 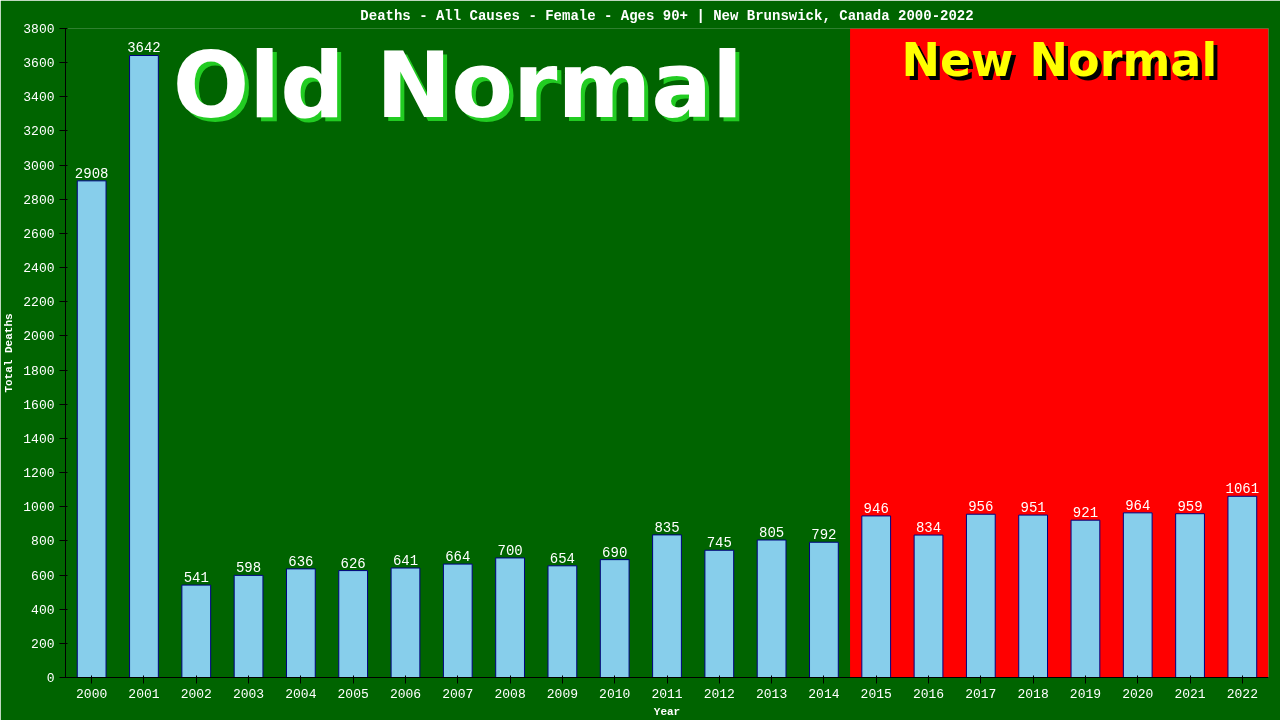 I want to click on data-label: 956, so click(x=981, y=507).